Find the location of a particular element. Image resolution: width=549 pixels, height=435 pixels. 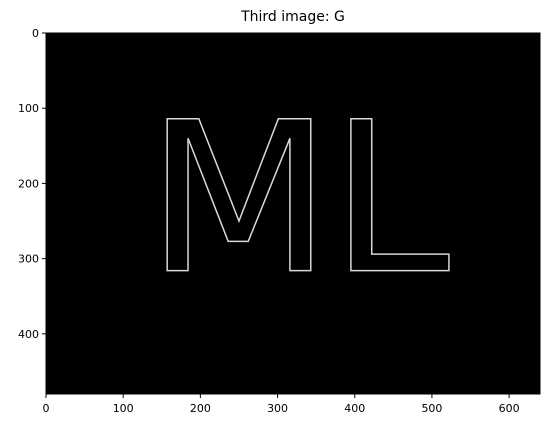

plot-title: Third image: G is located at coordinates (292, 17).